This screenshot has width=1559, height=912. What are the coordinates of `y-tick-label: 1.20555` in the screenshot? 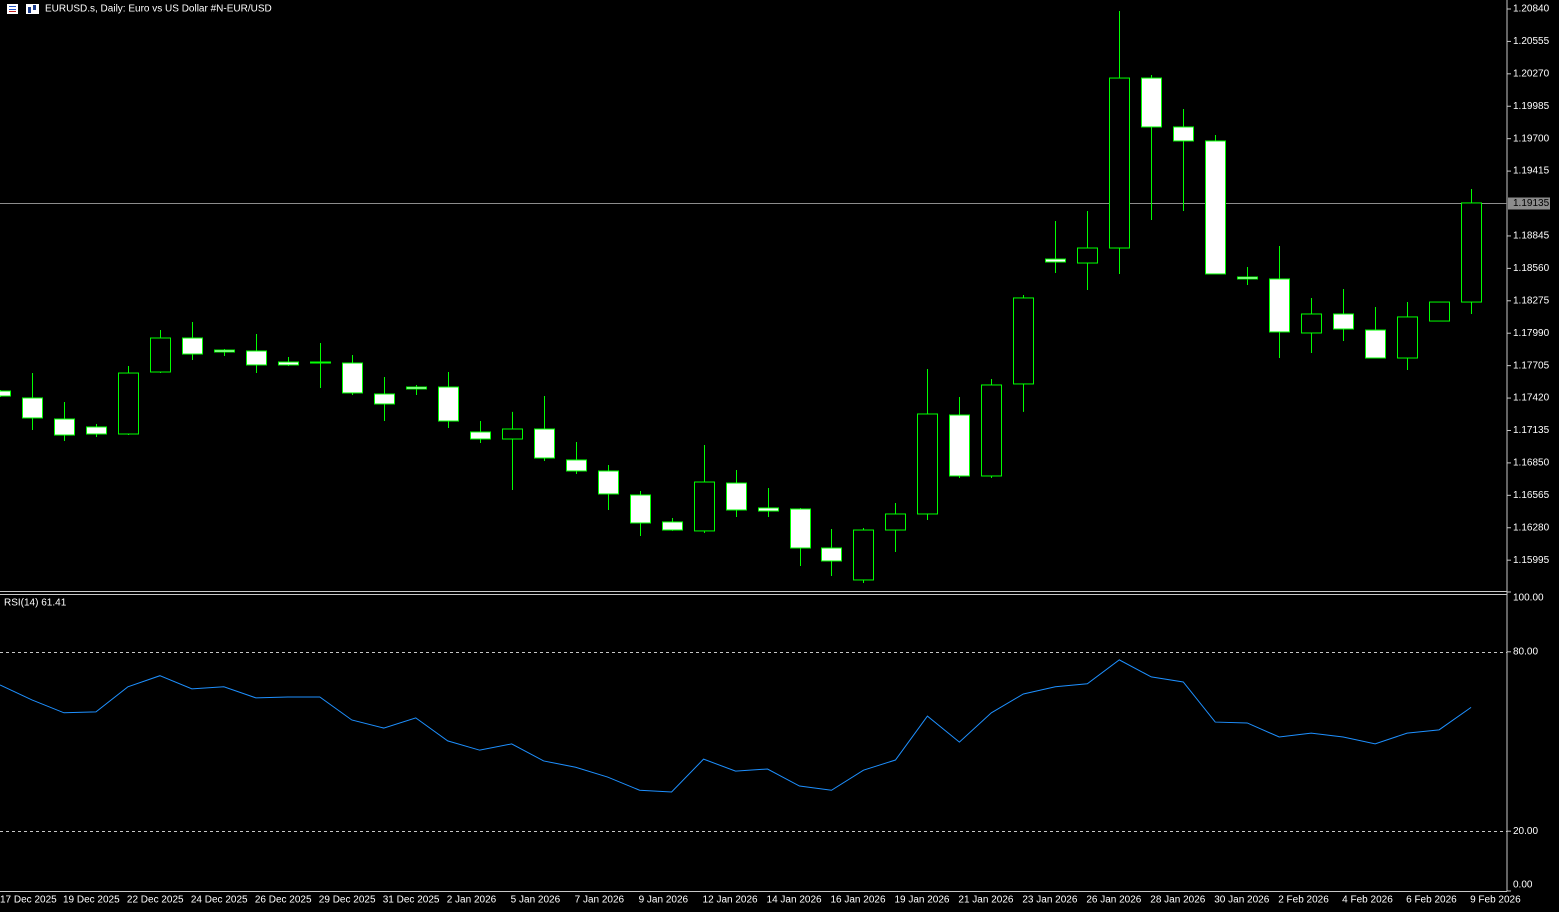 It's located at (1531, 41).